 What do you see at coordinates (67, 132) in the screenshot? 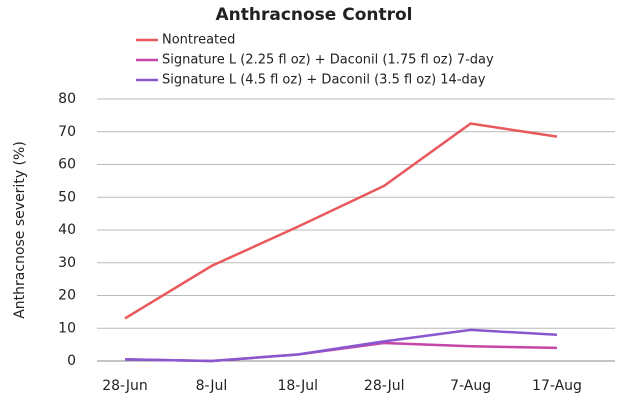
I see `y-tick-label: 70` at bounding box center [67, 132].